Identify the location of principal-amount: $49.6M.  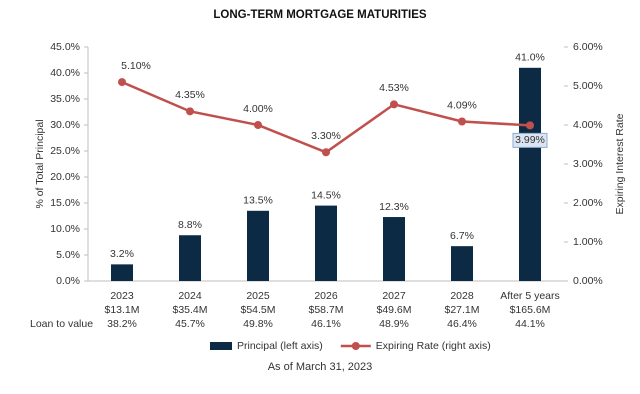
(393, 310).